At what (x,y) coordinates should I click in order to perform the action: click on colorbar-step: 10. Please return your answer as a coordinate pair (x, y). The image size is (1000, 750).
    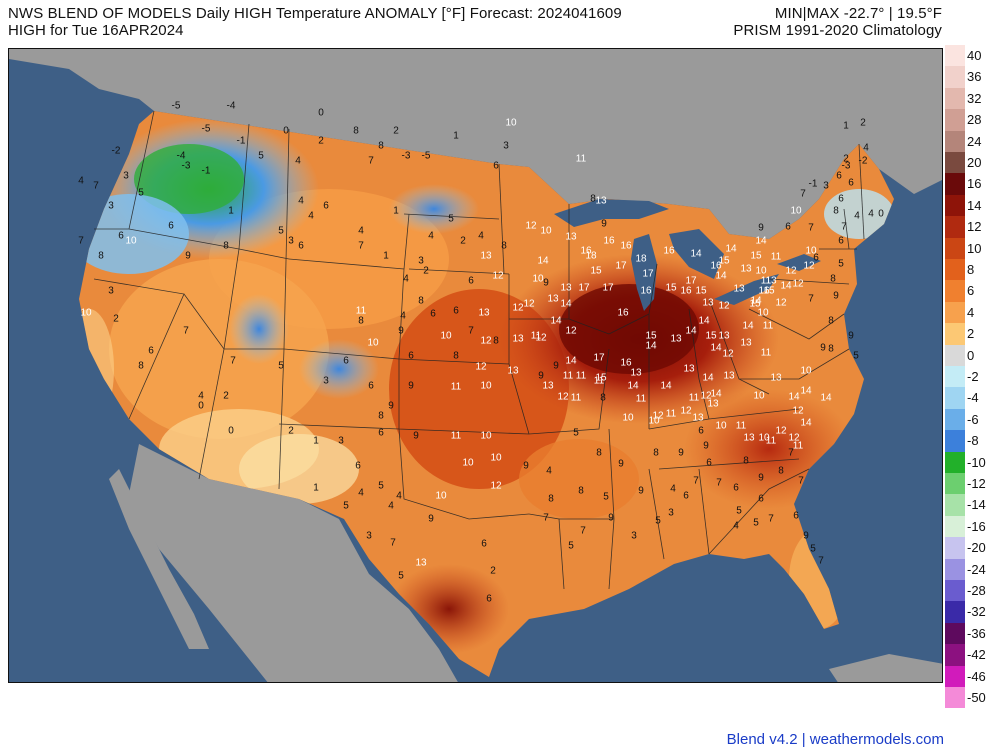
    Looking at the image, I should click on (972, 248).